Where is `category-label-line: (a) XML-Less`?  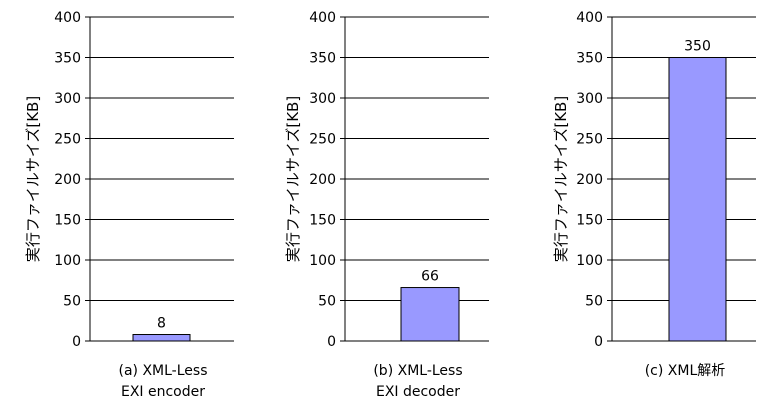 category-label-line: (a) XML-Less is located at coordinates (163, 371).